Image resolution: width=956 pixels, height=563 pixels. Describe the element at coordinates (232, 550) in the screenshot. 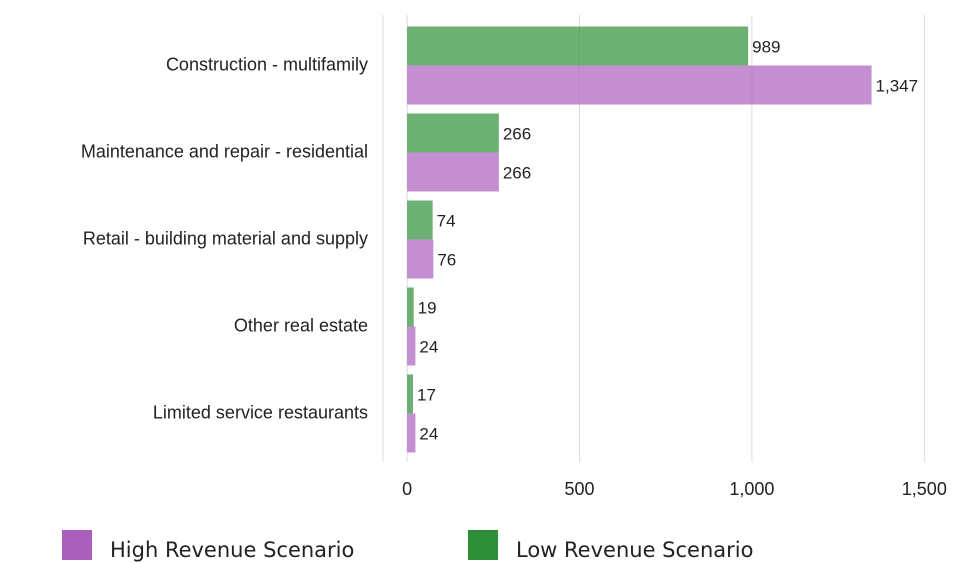

I see `legend-label: High Revenue Scenario` at that location.